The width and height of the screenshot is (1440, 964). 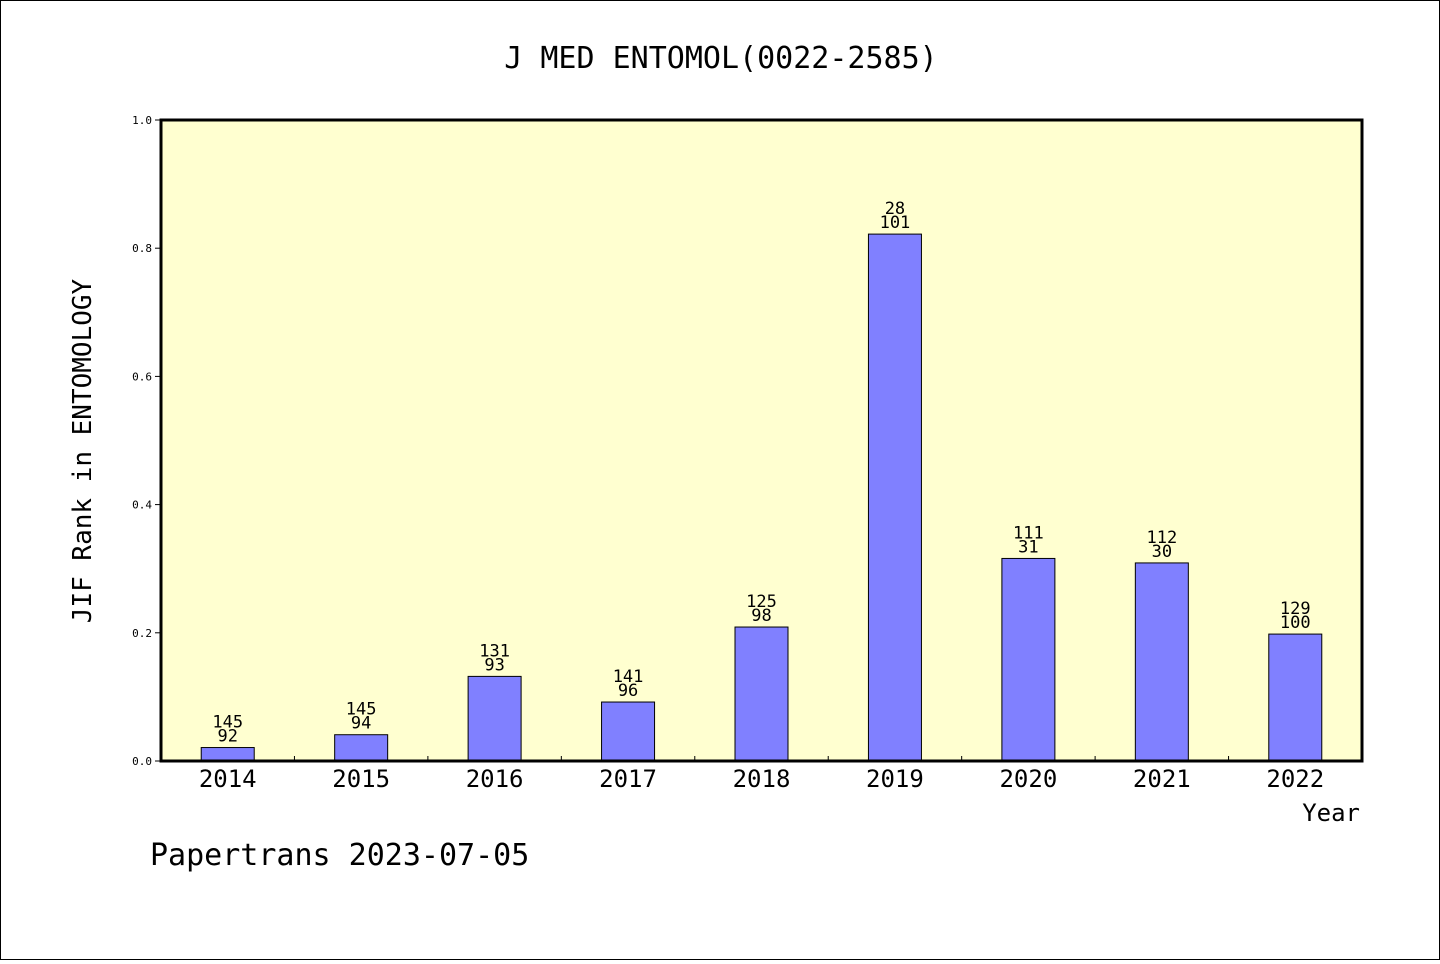 What do you see at coordinates (1161, 538) in the screenshot?
I see `data-label-top: 112` at bounding box center [1161, 538].